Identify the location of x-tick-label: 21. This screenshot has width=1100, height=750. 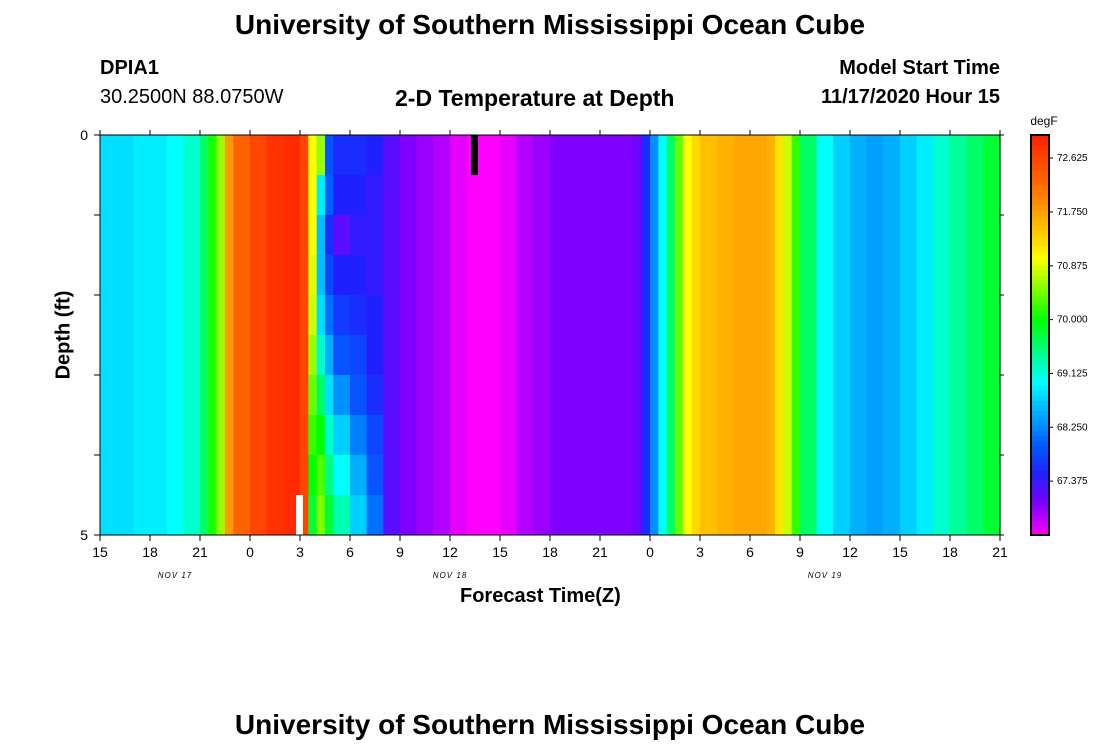
(600, 552).